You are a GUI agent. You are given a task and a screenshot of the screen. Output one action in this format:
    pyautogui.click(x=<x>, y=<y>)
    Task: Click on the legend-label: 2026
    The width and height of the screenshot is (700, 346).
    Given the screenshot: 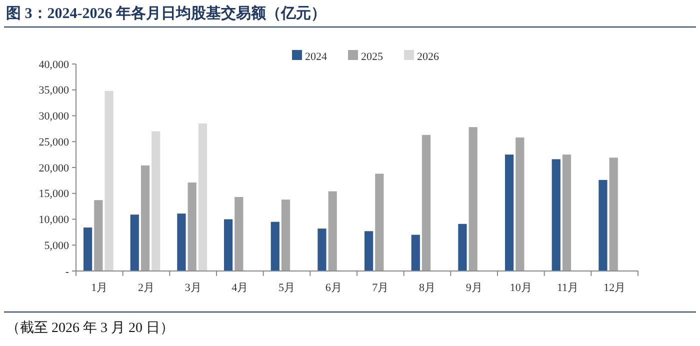 What is the action you would take?
    pyautogui.click(x=428, y=57)
    